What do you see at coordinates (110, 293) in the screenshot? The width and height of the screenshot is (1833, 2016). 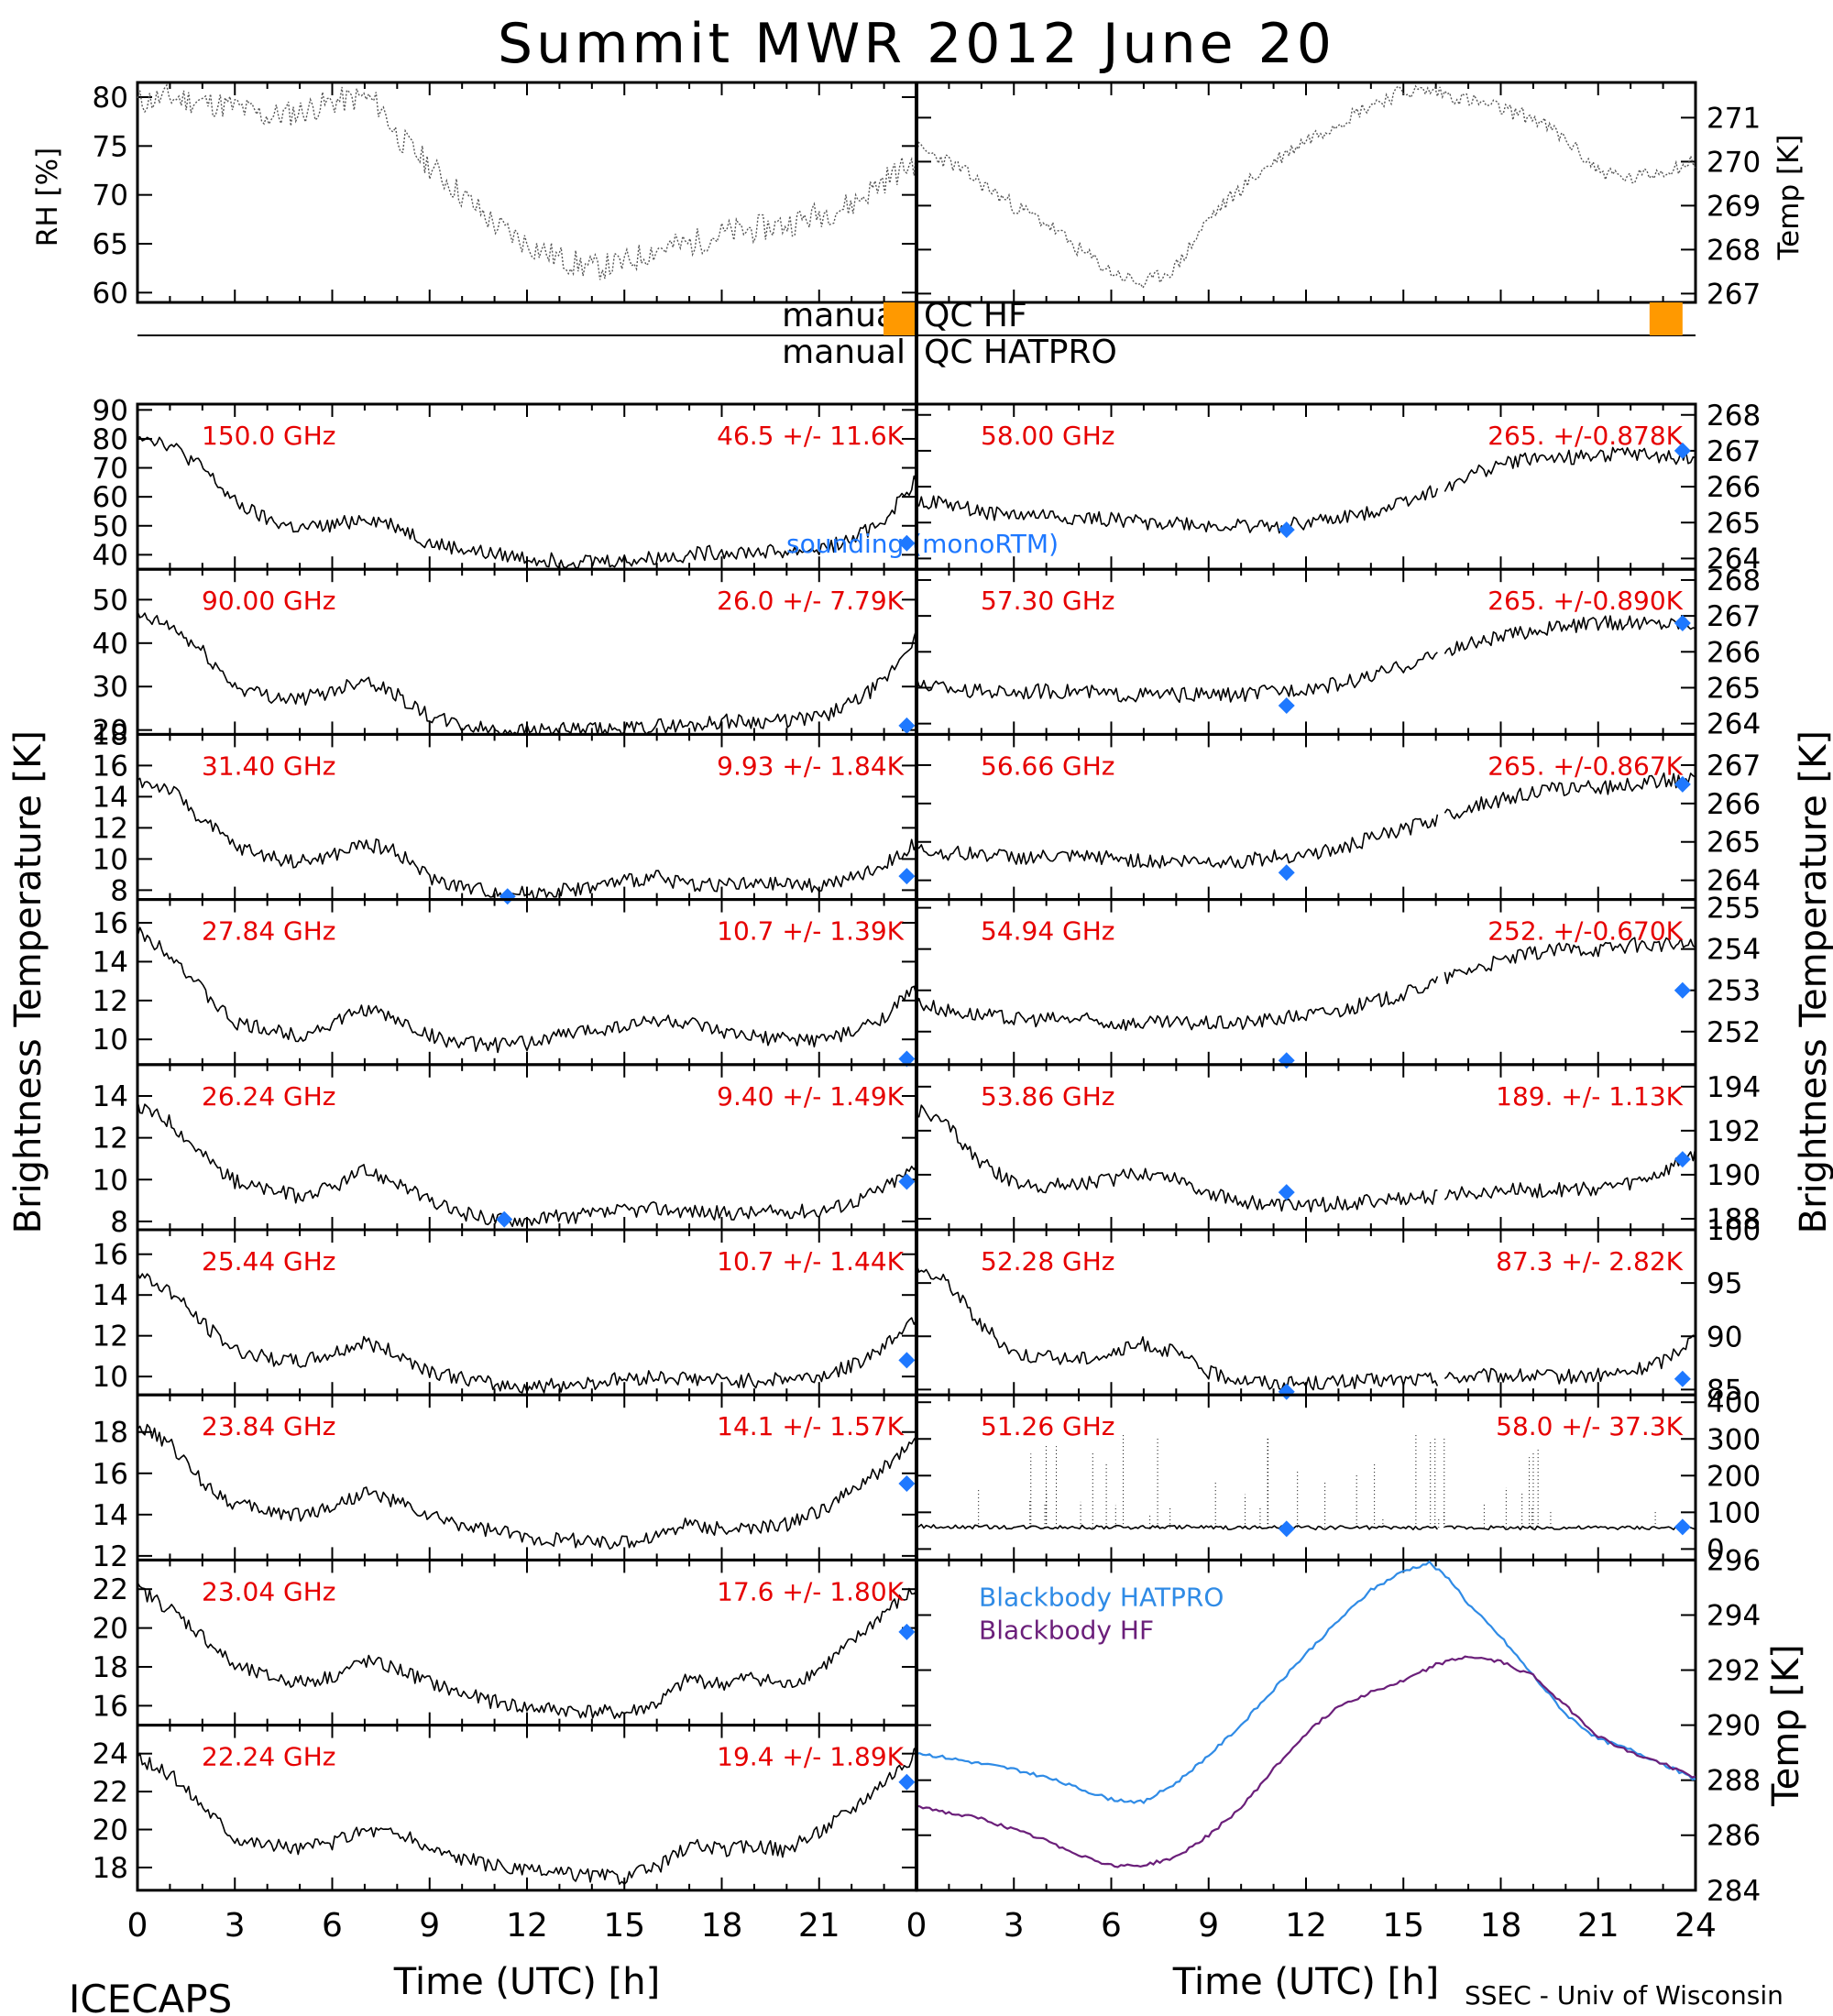 I see `y-tick-label: 60` at bounding box center [110, 293].